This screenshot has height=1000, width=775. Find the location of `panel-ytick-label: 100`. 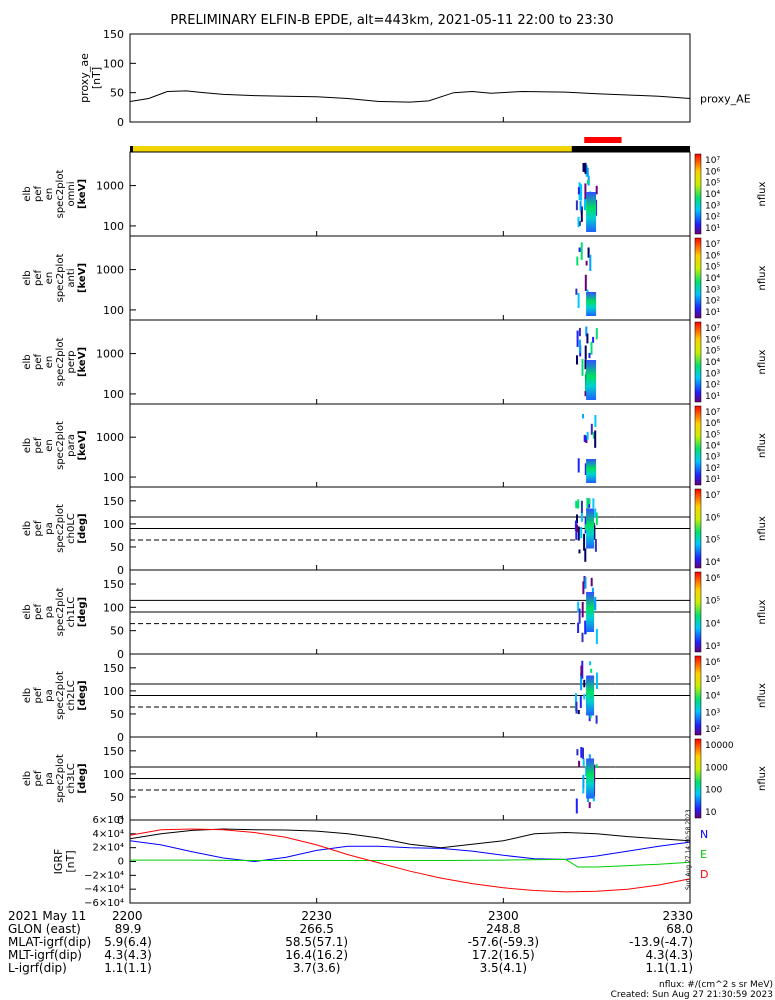

panel-ytick-label: 100 is located at coordinates (113, 310).